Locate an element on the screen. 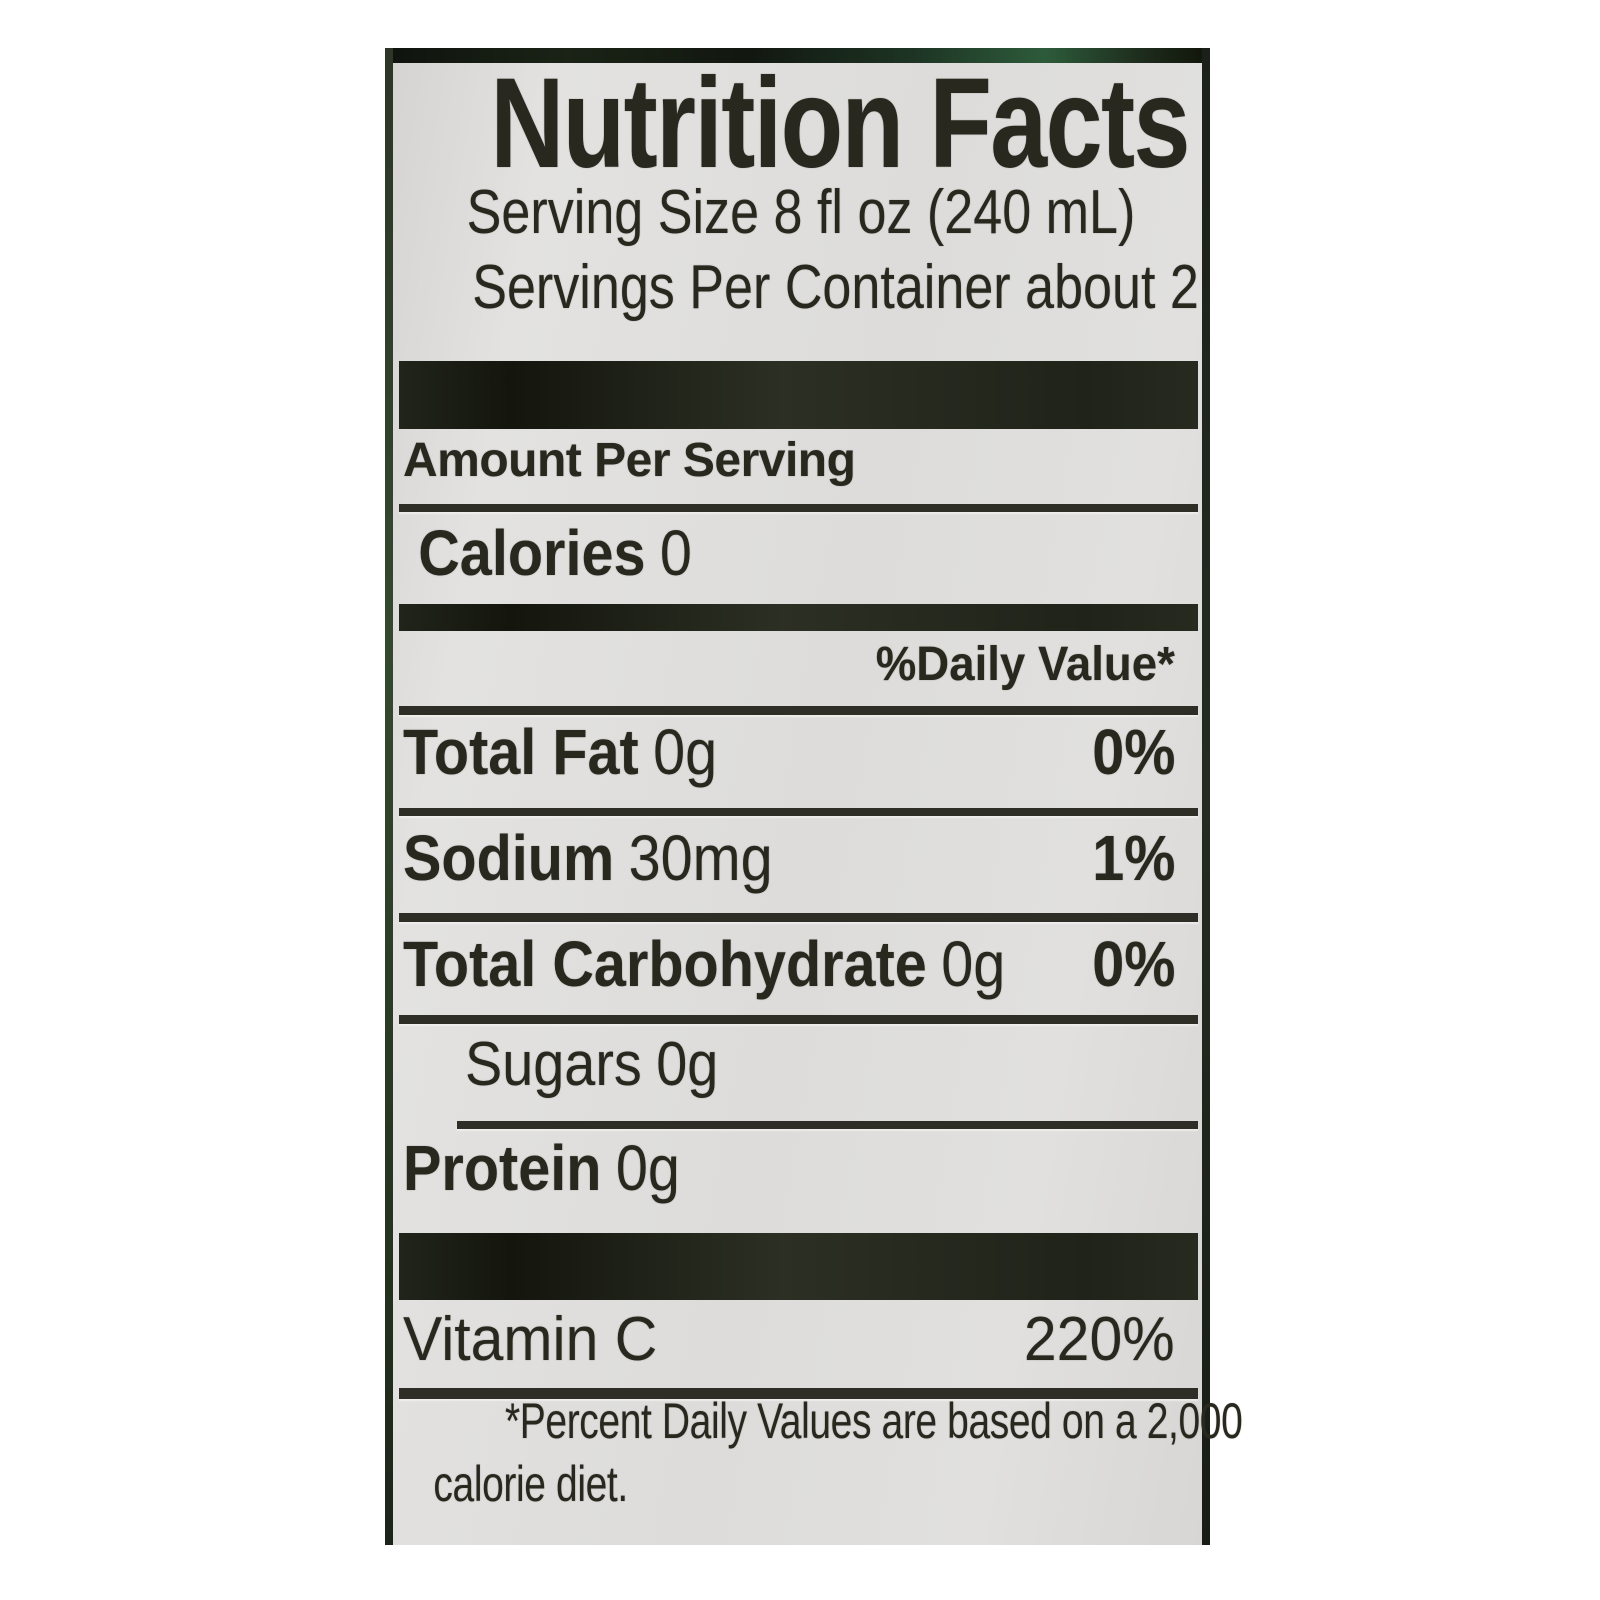  nutrient-row-sodium: Sodium 30mg is located at coordinates (608, 858).